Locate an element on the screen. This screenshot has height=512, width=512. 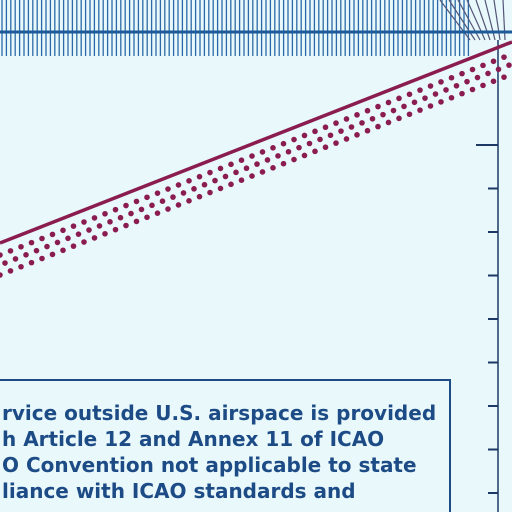
boundary-comb is located at coordinates (253, 28).